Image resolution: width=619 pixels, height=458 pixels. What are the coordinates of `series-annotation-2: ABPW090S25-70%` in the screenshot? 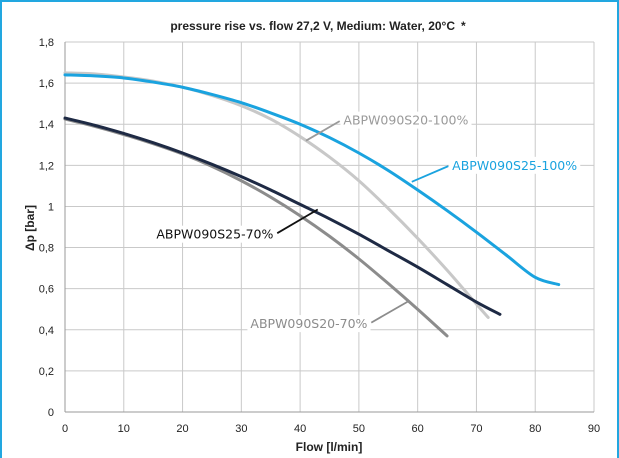 It's located at (214, 234).